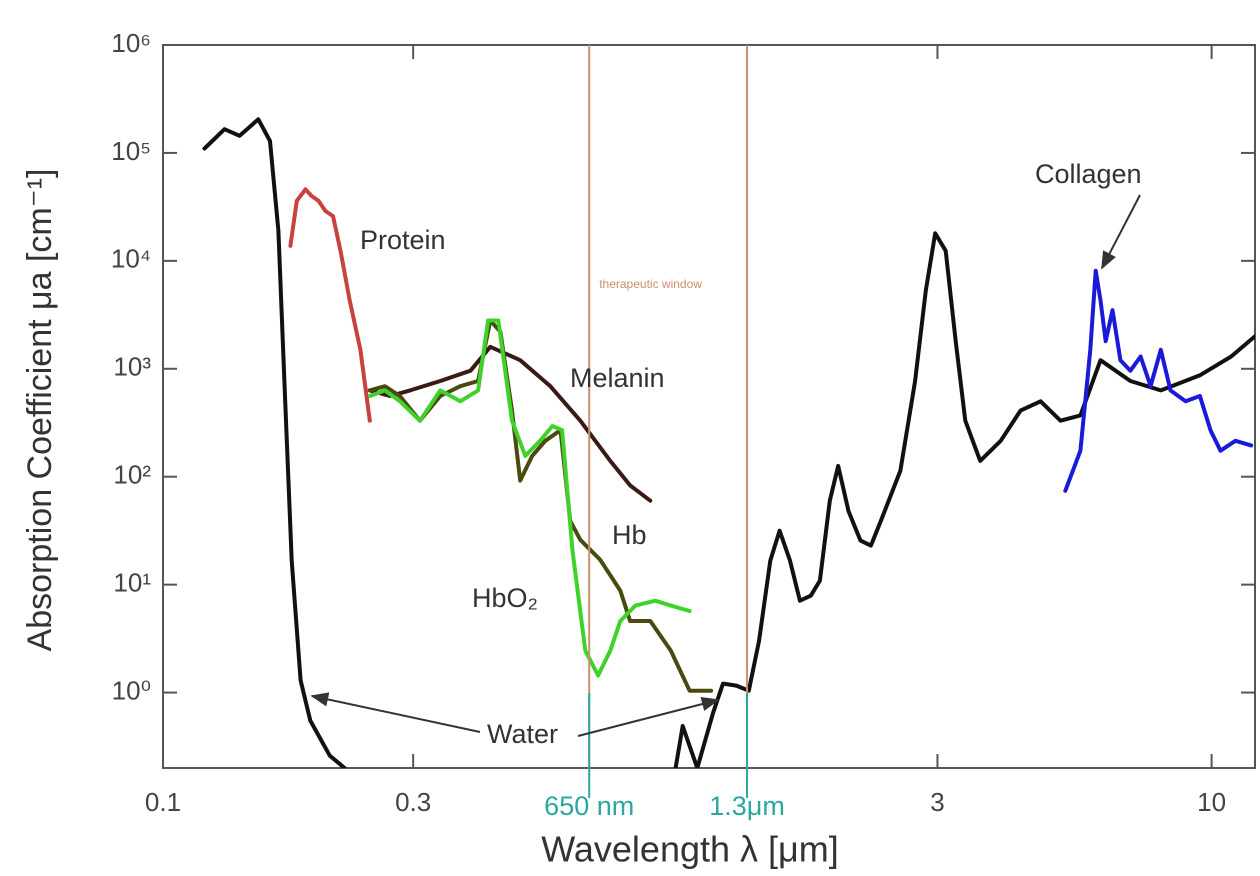 The width and height of the screenshot is (1260, 876). What do you see at coordinates (132, 475) in the screenshot?
I see `y-tick-label: 10²` at bounding box center [132, 475].